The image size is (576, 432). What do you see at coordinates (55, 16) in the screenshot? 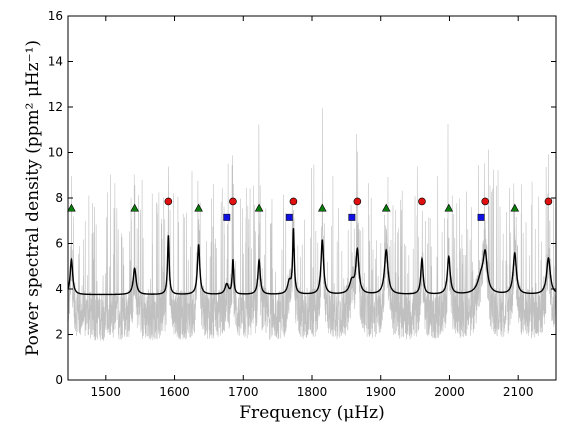
I see `y-tick-label: 16` at bounding box center [55, 16].